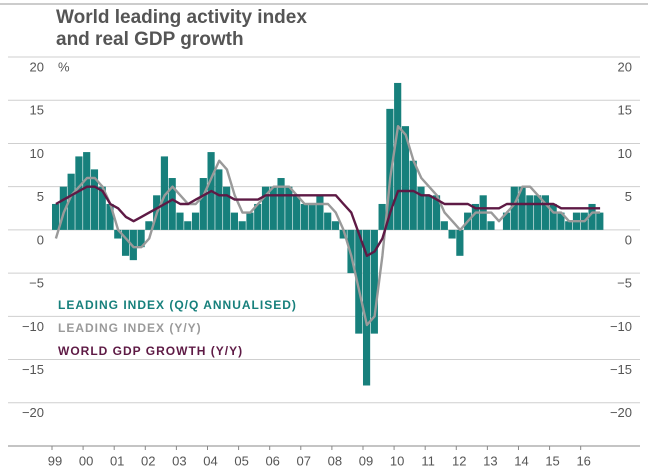 The height and width of the screenshot is (472, 648). I want to click on y2-tick-label: 15, so click(625, 110).